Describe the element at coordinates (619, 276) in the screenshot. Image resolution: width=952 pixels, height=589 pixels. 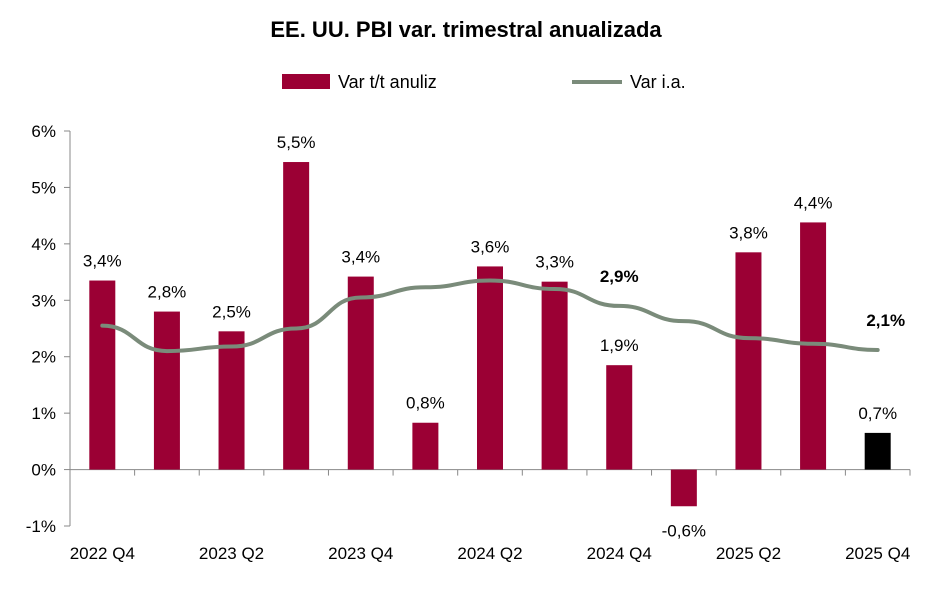
I see `line-value-label: 2,9%` at that location.